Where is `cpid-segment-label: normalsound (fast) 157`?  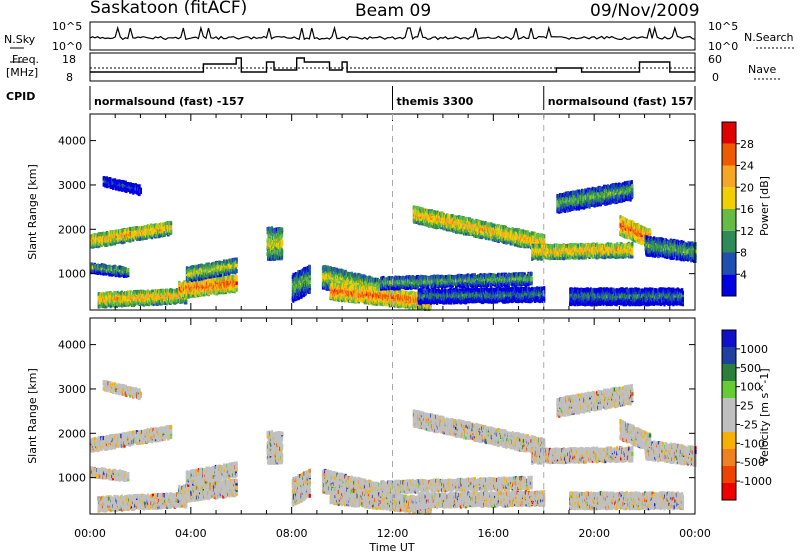
cpid-segment-label: normalsound (fast) 157 is located at coordinates (621, 101).